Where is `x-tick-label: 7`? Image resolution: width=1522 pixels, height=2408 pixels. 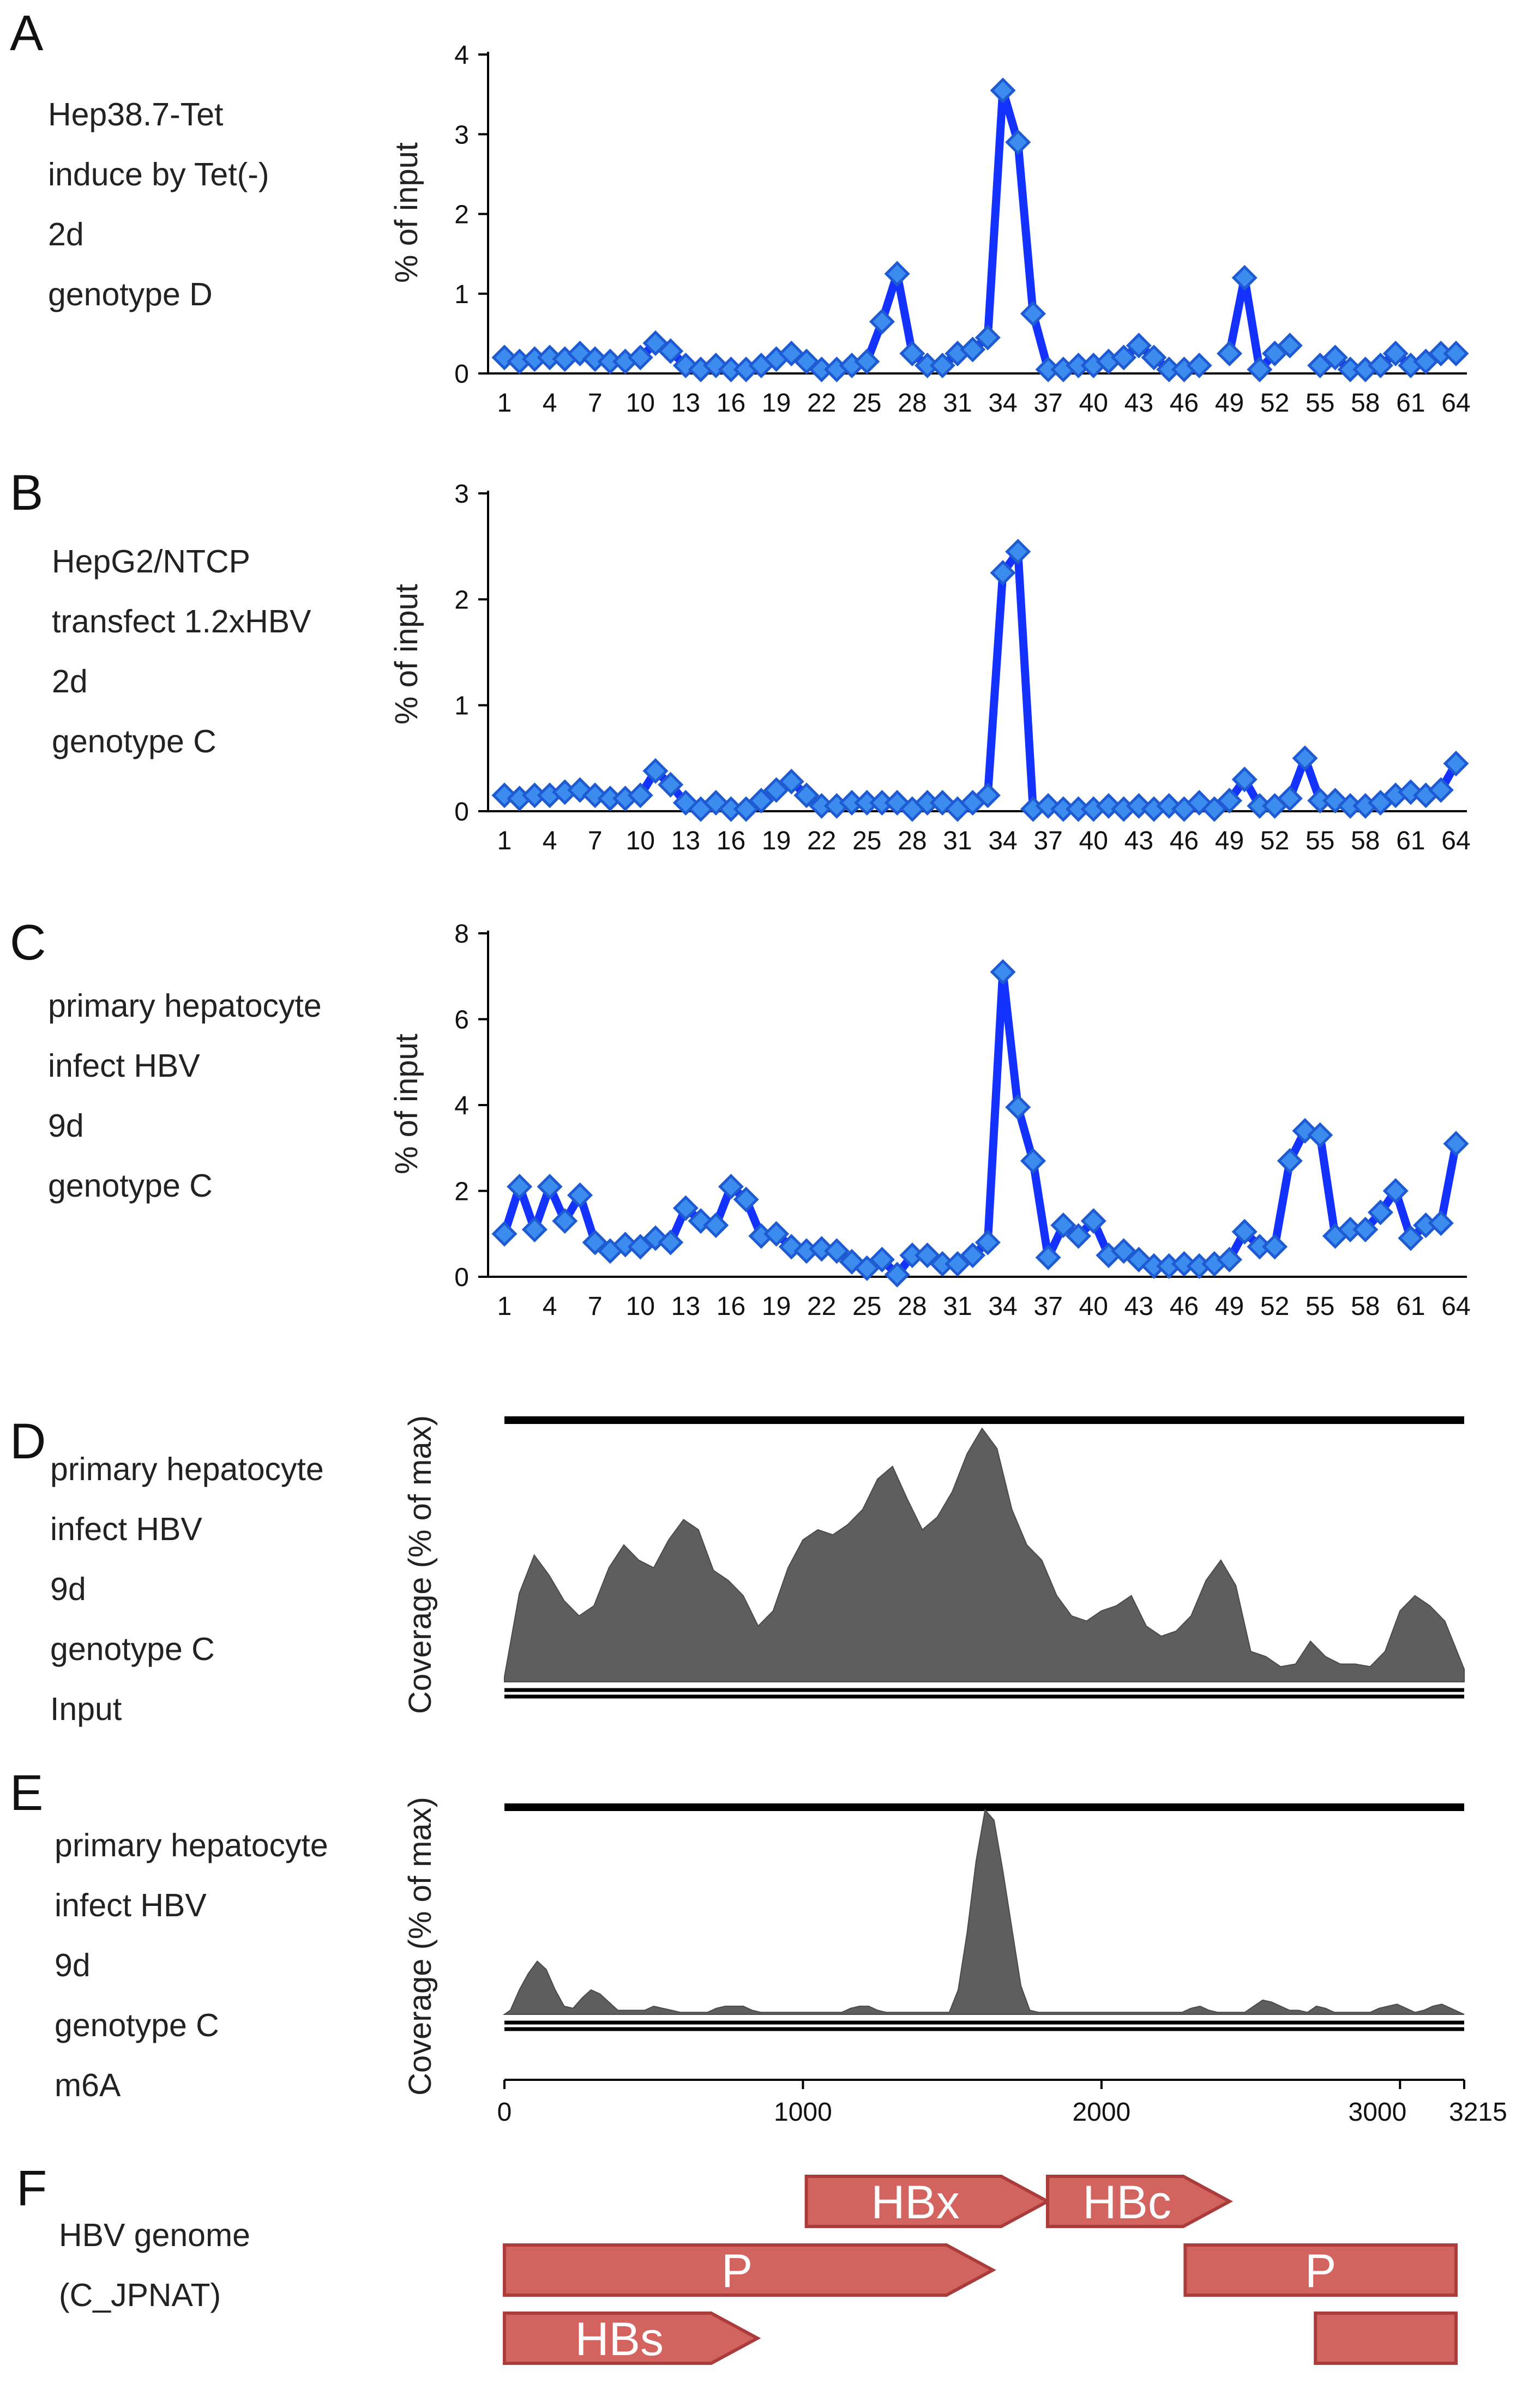
x-tick-label: 7 is located at coordinates (595, 840).